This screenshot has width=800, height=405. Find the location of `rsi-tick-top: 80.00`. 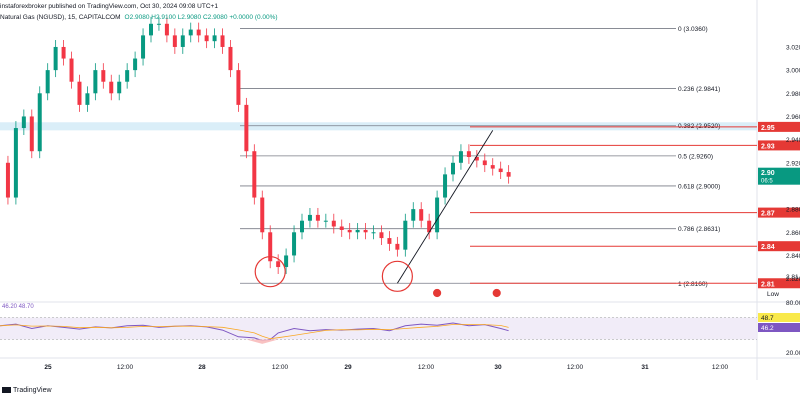

rsi-tick-top: 80.00 is located at coordinates (793, 303).